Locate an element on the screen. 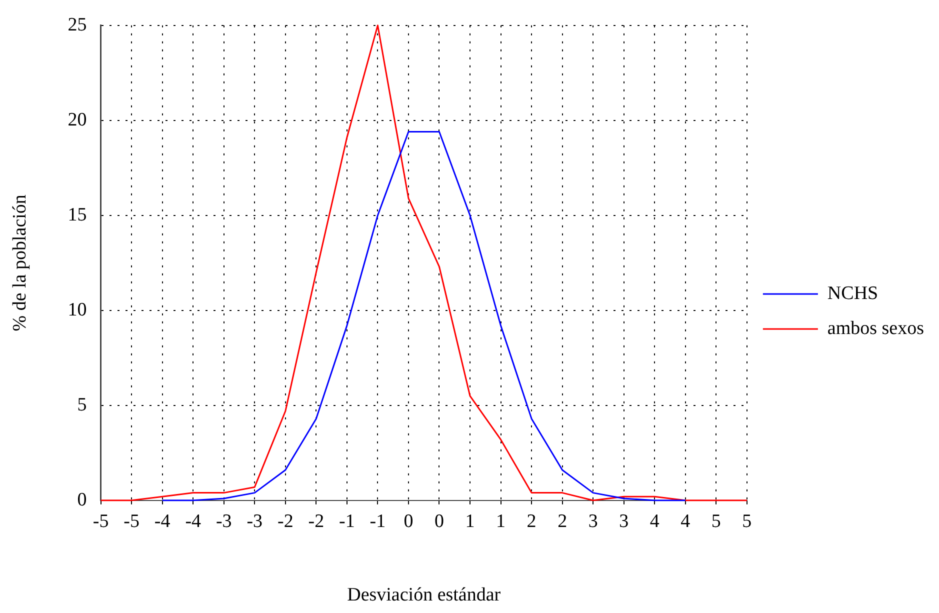 This screenshot has width=939, height=613. y-tick-label: 20 is located at coordinates (77, 119).